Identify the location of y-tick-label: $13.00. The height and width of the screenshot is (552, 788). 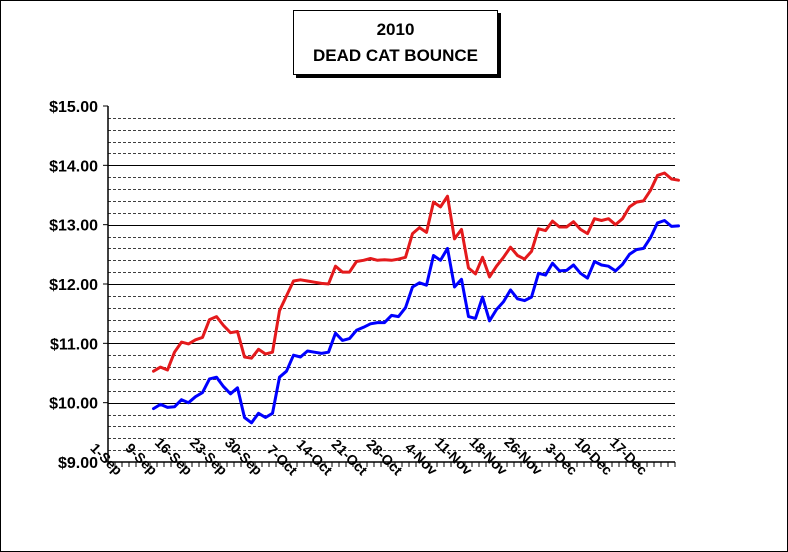
(73, 226).